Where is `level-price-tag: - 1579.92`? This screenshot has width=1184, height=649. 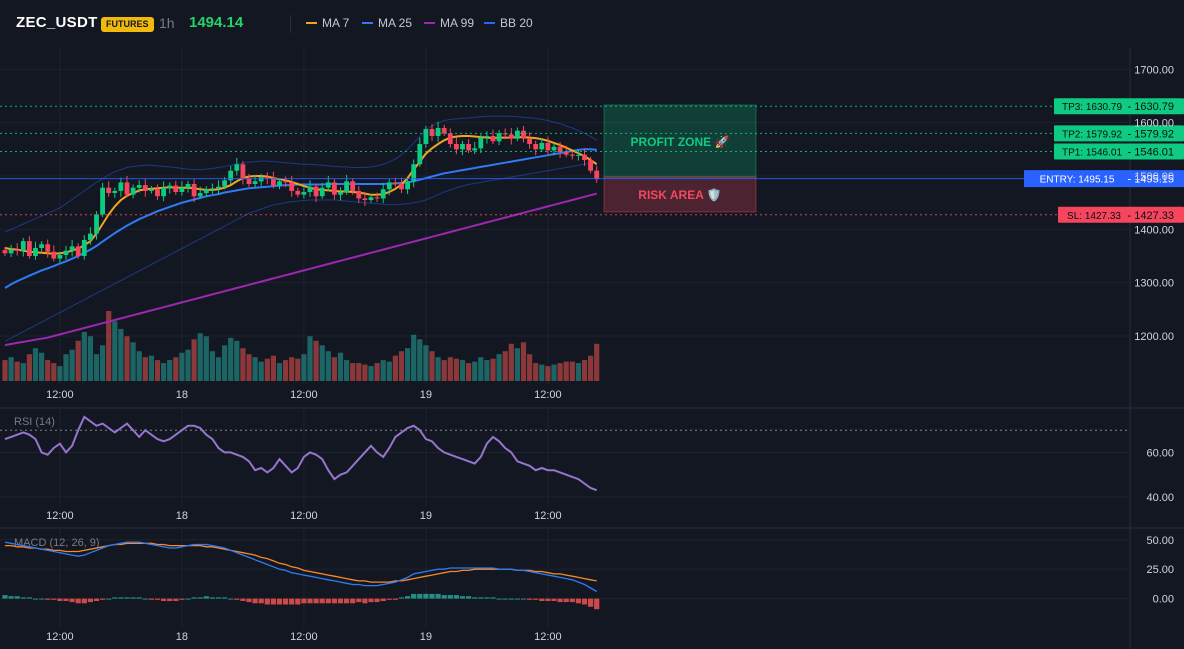 level-price-tag: - 1579.92 is located at coordinates (1151, 134).